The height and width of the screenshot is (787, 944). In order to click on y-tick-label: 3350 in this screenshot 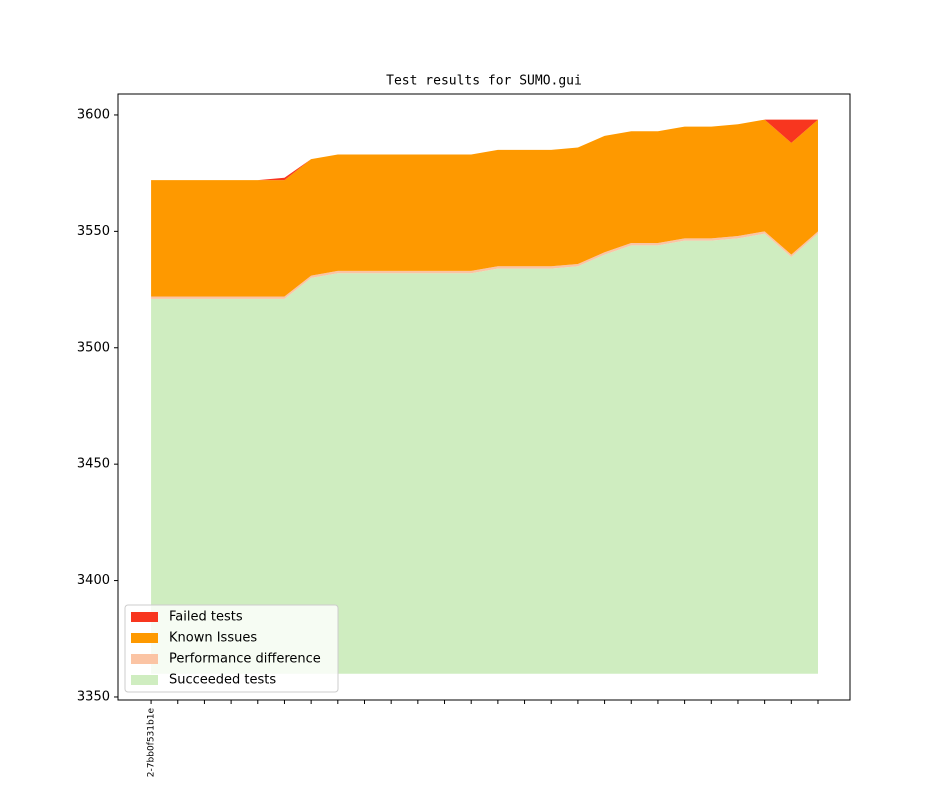, I will do `click(93, 696)`.